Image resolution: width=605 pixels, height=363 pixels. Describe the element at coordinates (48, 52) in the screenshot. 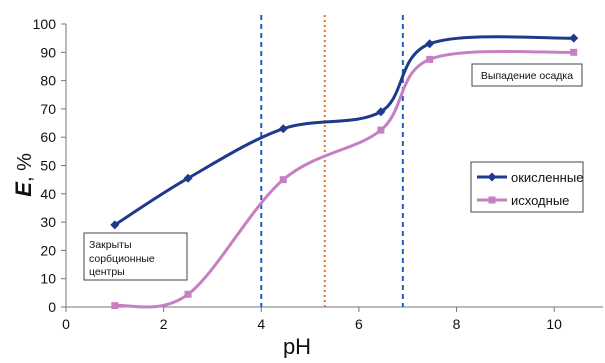

I see `y-tick-label: 90` at that location.